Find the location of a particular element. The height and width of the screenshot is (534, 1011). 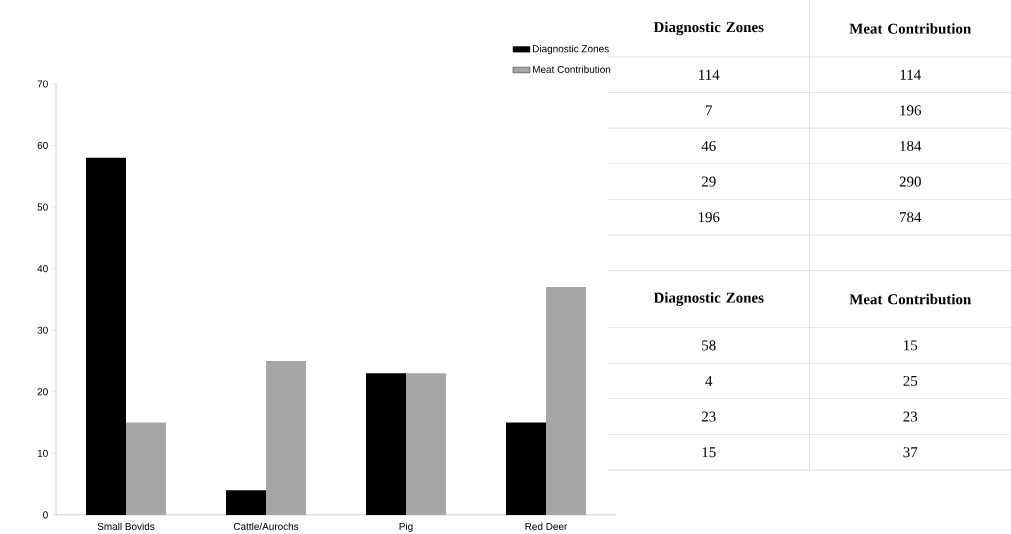

text: 37 is located at coordinates (910, 452).